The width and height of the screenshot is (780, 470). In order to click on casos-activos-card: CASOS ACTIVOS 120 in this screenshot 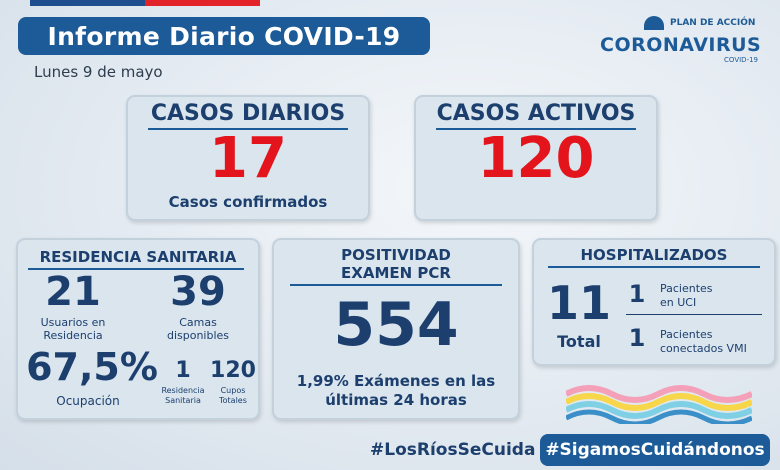, I will do `click(536, 158)`.